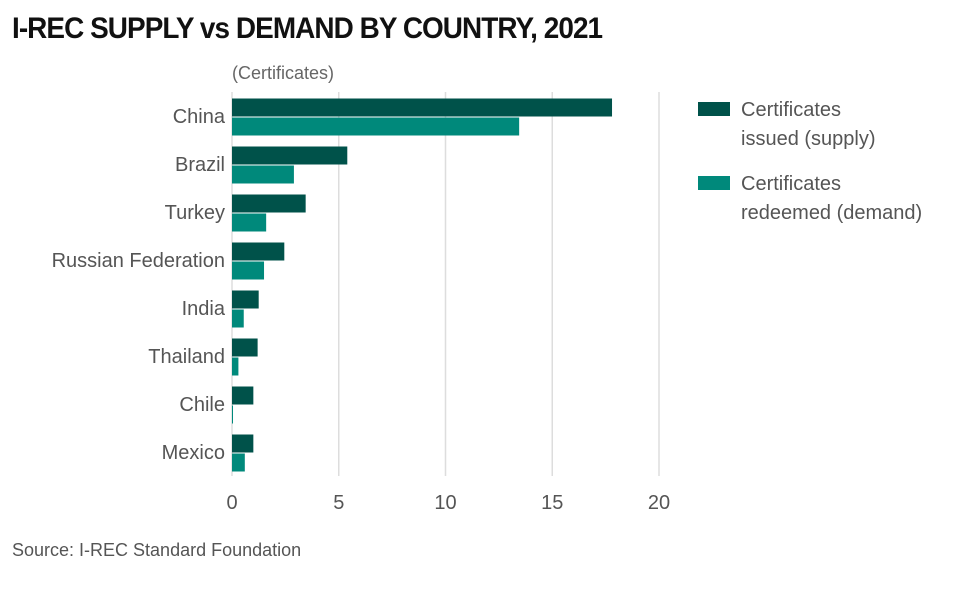 The width and height of the screenshot is (968, 596). Describe the element at coordinates (445, 503) in the screenshot. I see `x-tick-label: 10` at that location.